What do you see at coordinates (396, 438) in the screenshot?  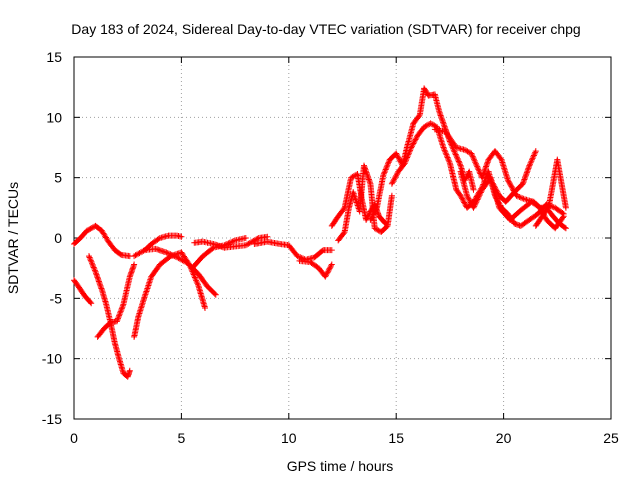 I see `x-tick-label: 15` at bounding box center [396, 438].